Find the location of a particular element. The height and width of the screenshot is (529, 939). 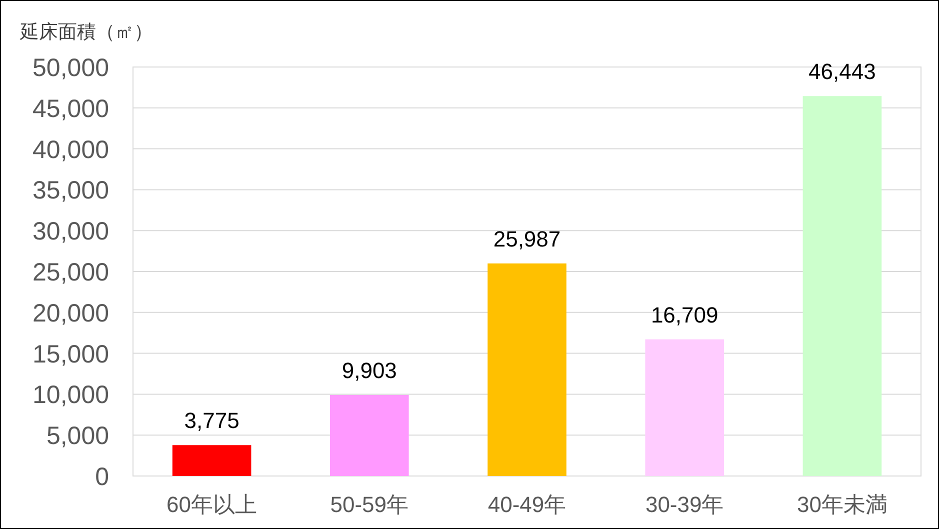

y-tick-label: 15,000 is located at coordinates (70, 354).